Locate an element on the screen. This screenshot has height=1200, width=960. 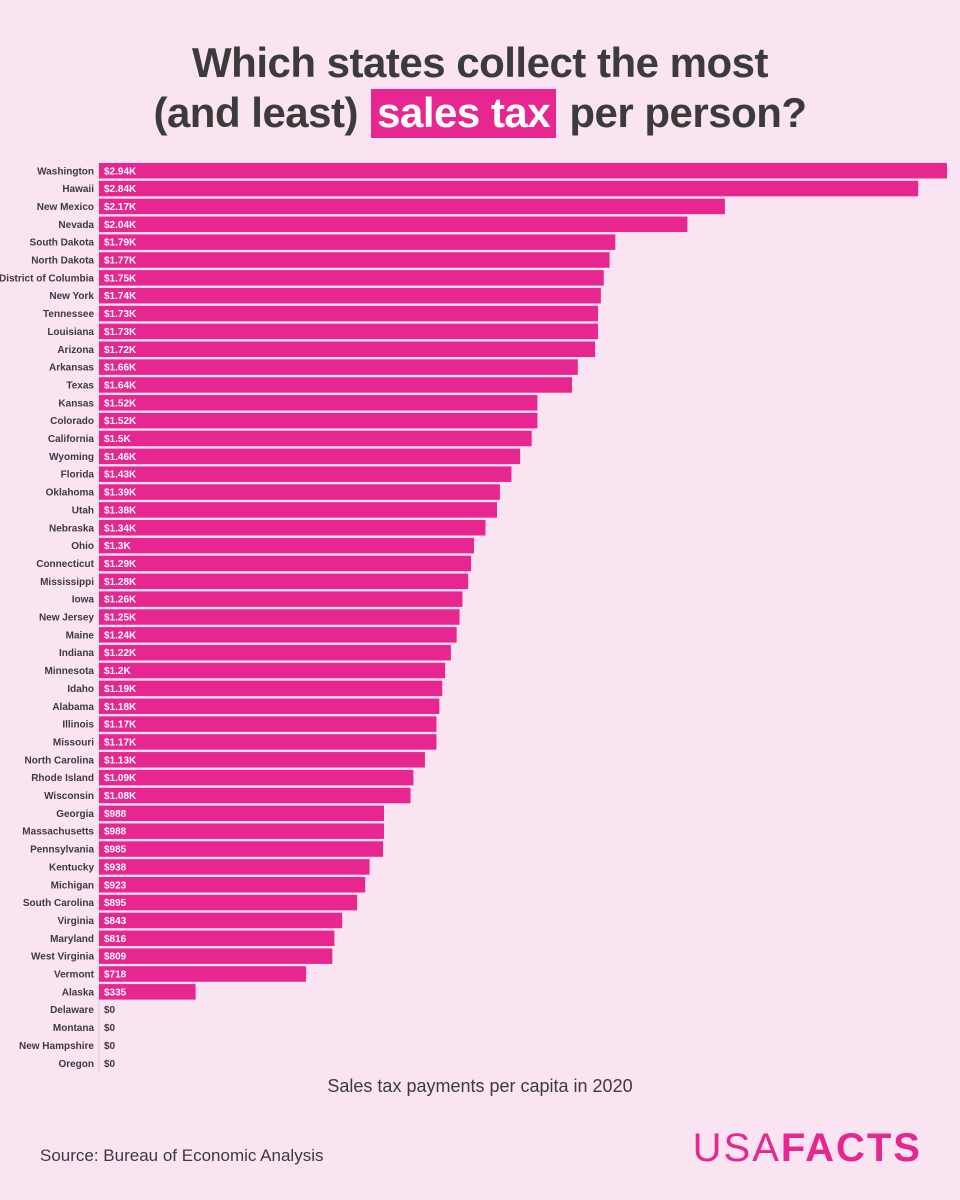
state-label: Kansas is located at coordinates (76, 403).